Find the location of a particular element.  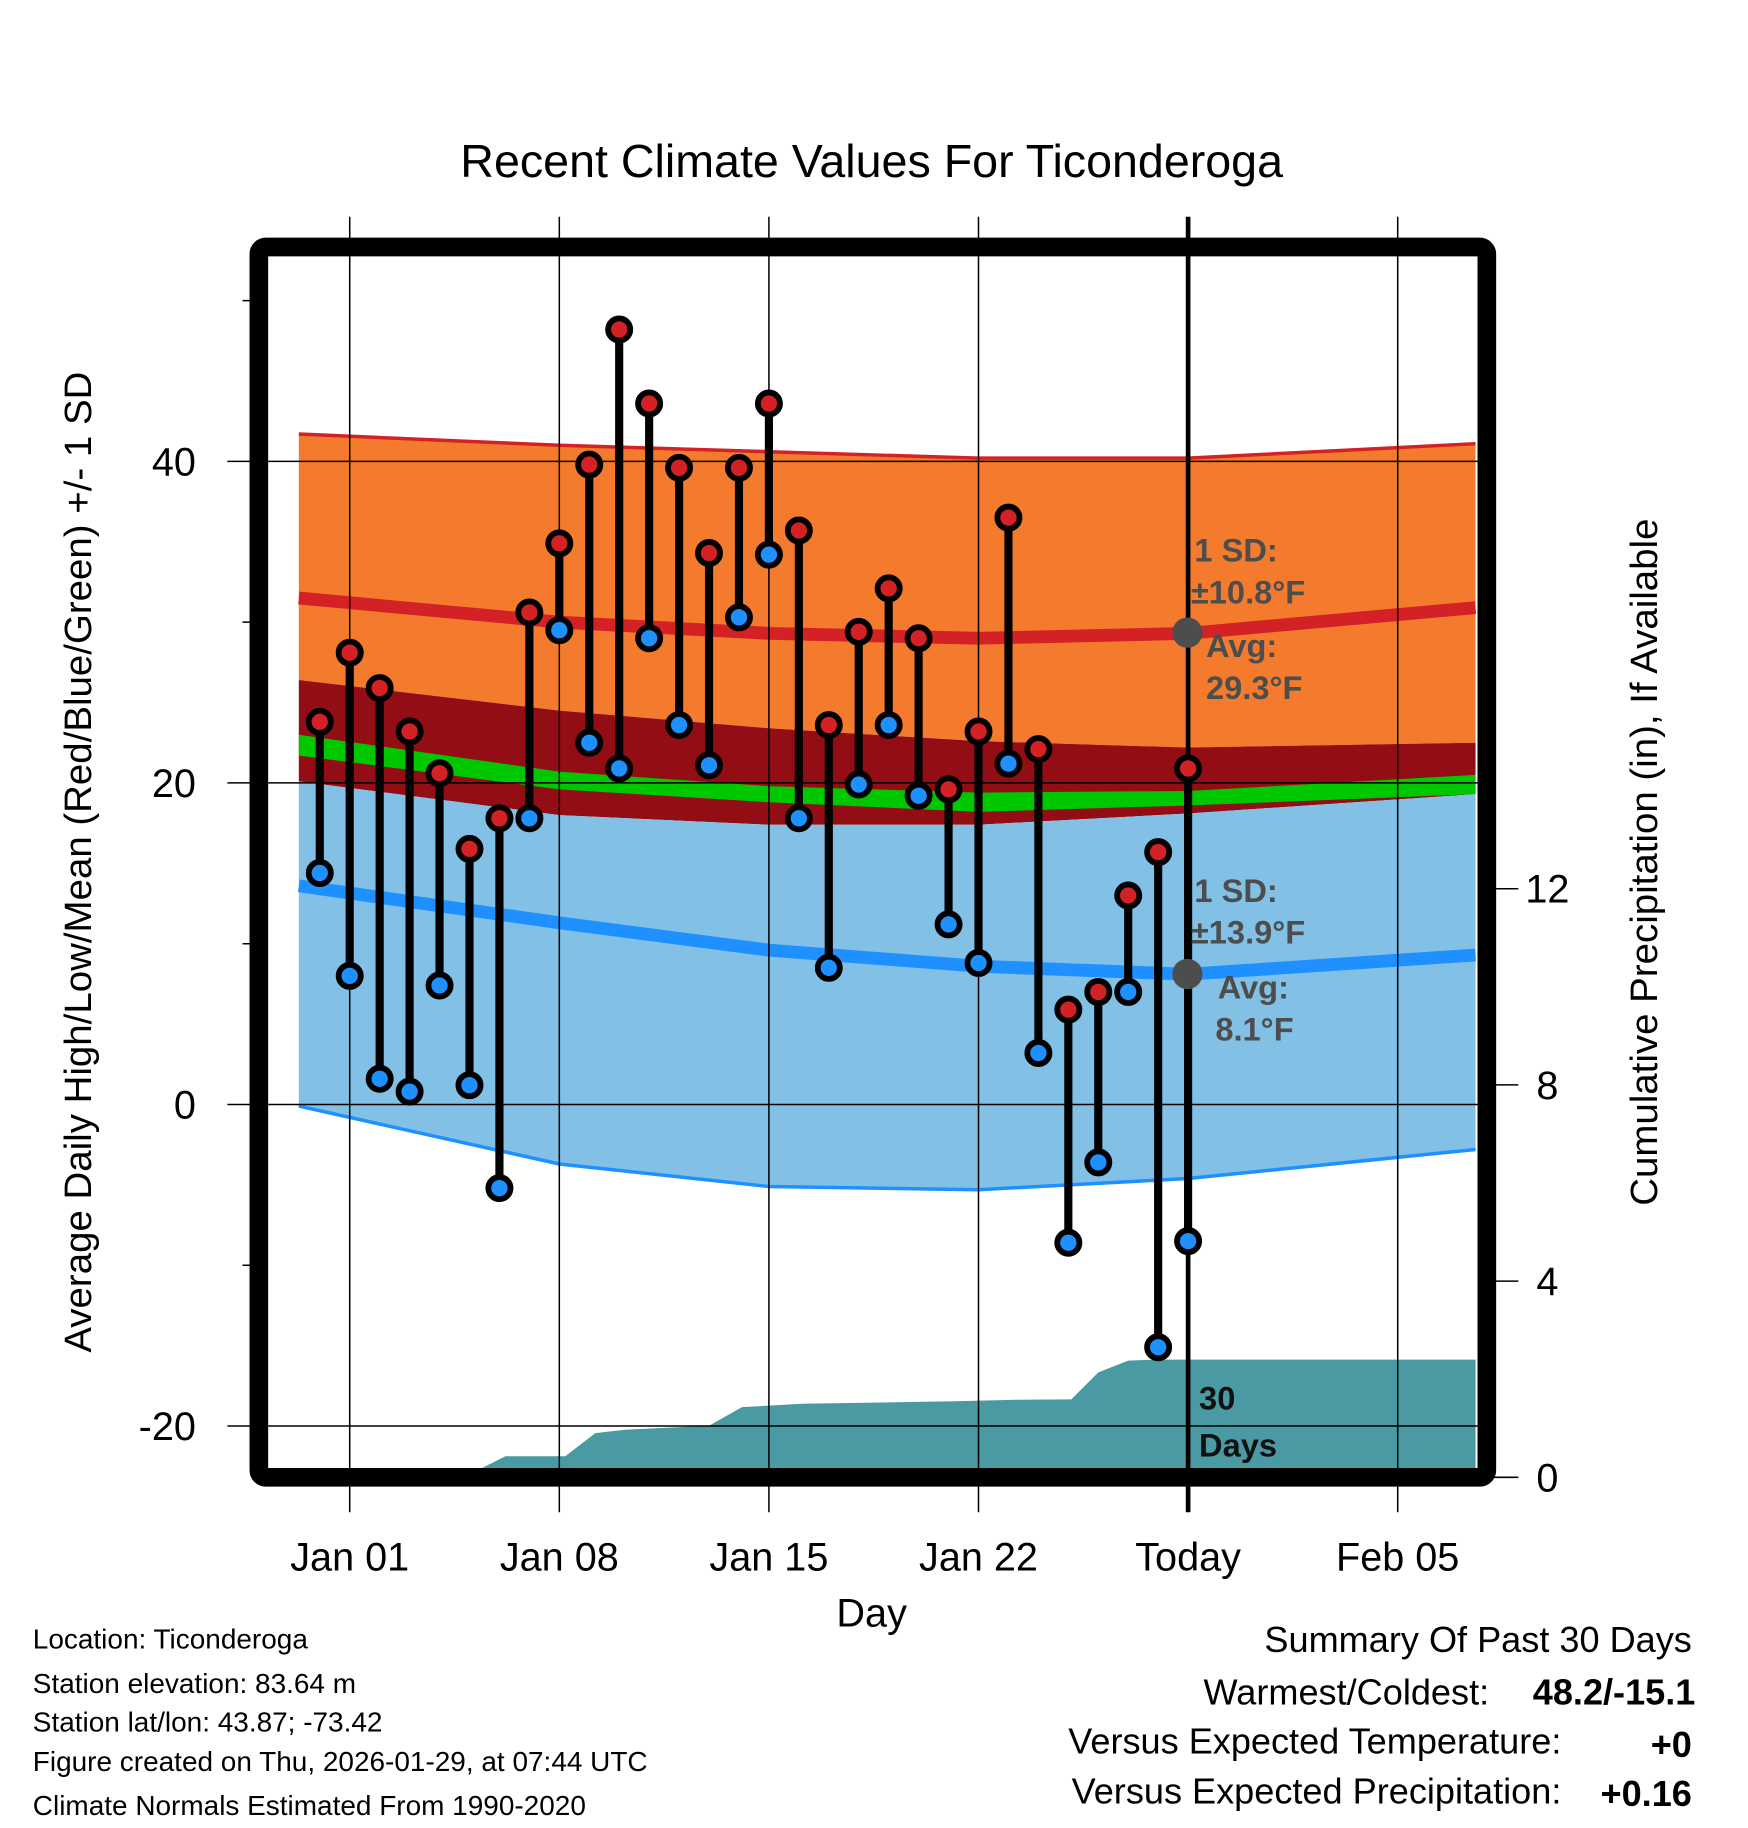

high-mean-line is located at coordinates (887, 618).